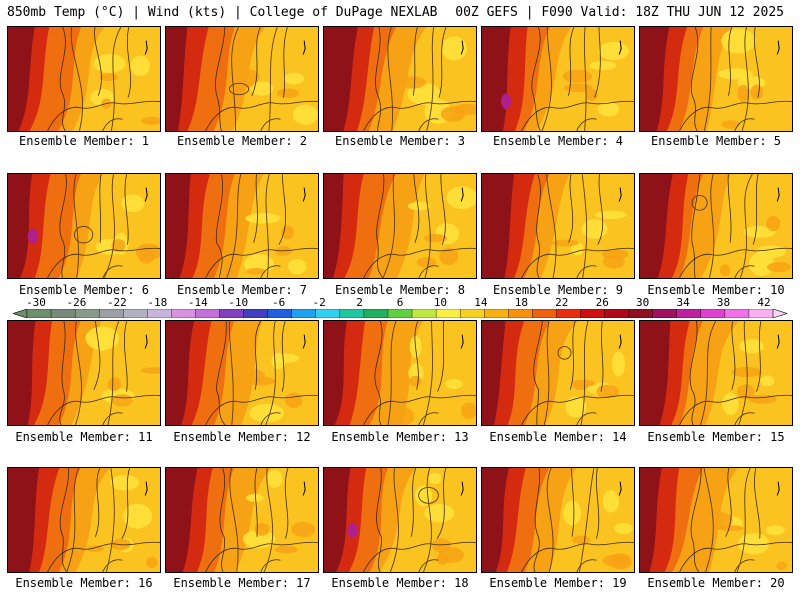 Image resolution: width=800 pixels, height=600 pixels. I want to click on ensemble-member-label: Ensemble Member: 3, so click(400, 141).